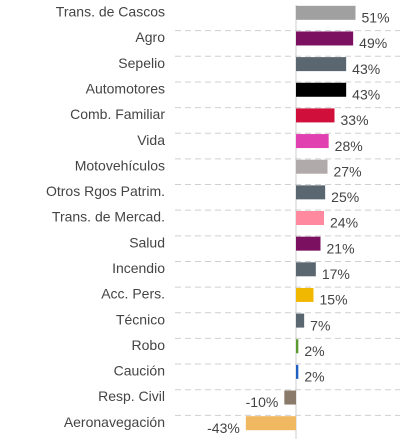 The image size is (411, 441). I want to click on data-label: -43%, so click(223, 428).